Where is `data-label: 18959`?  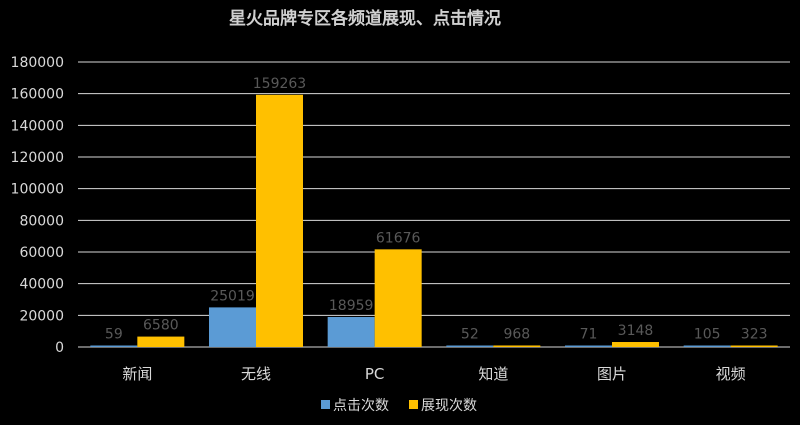 data-label: 18959 is located at coordinates (351, 306).